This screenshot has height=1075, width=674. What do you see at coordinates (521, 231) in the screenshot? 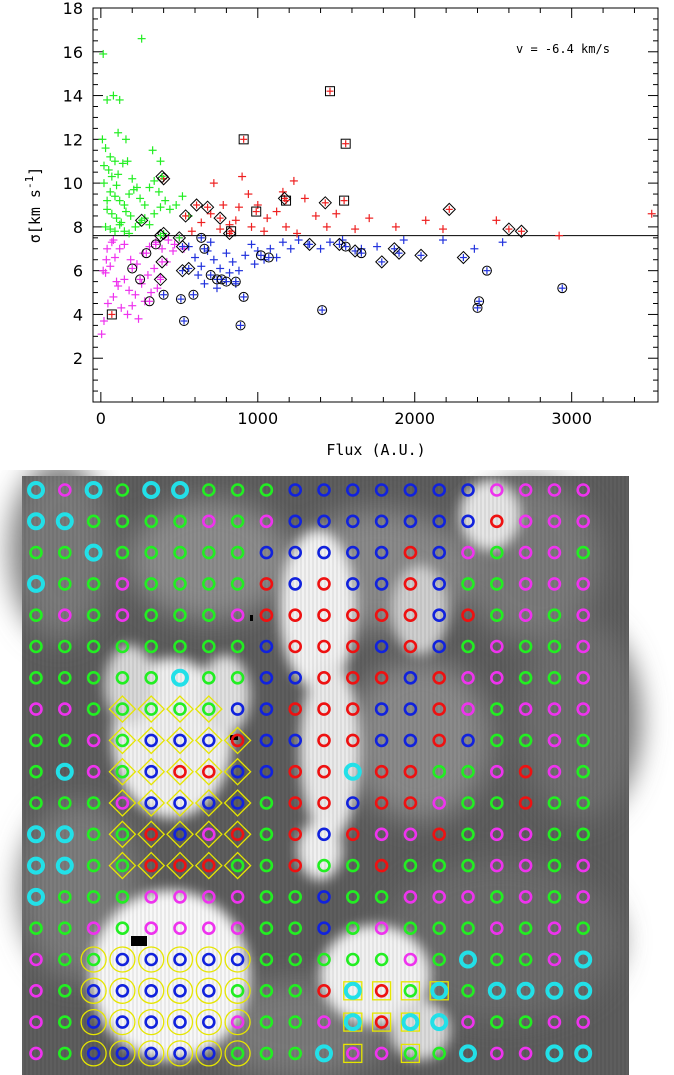
I see `diamond-marker-red` at bounding box center [521, 231].